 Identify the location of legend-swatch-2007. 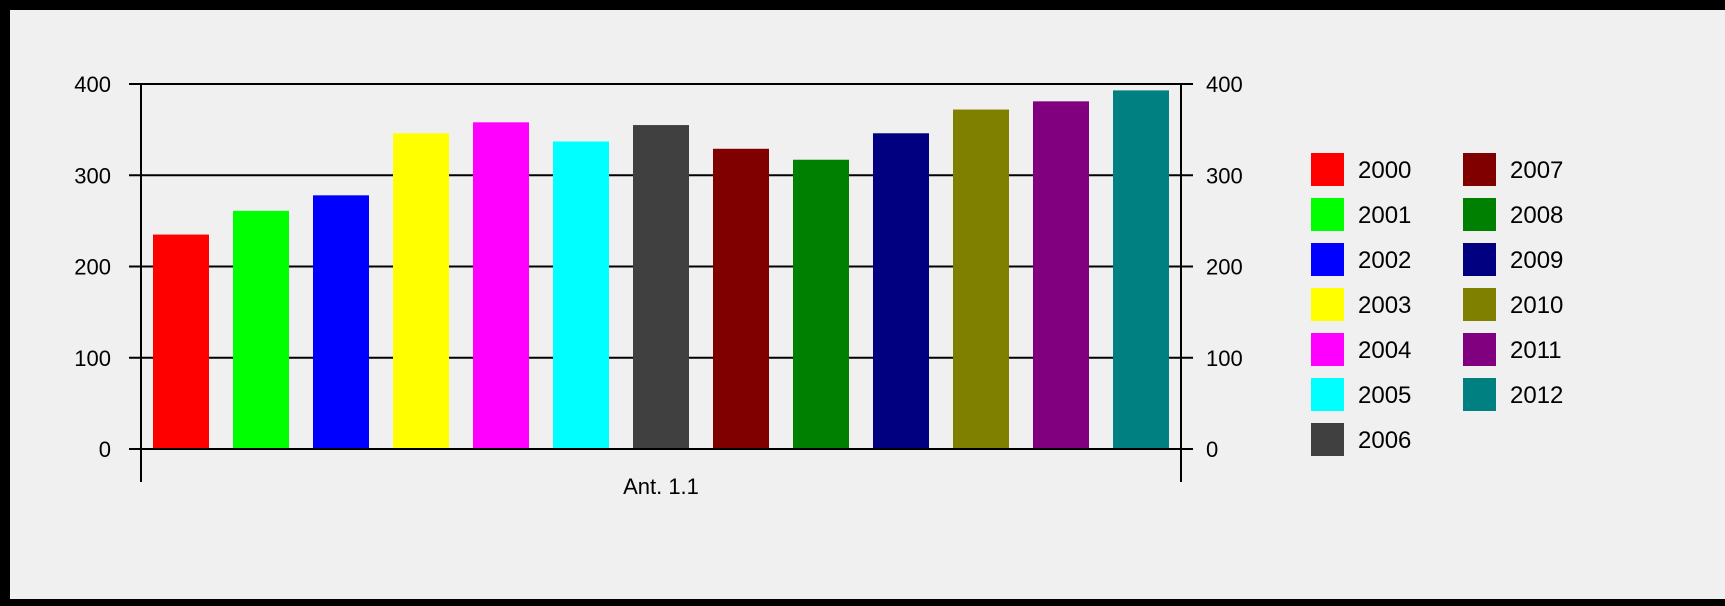
(1479, 169).